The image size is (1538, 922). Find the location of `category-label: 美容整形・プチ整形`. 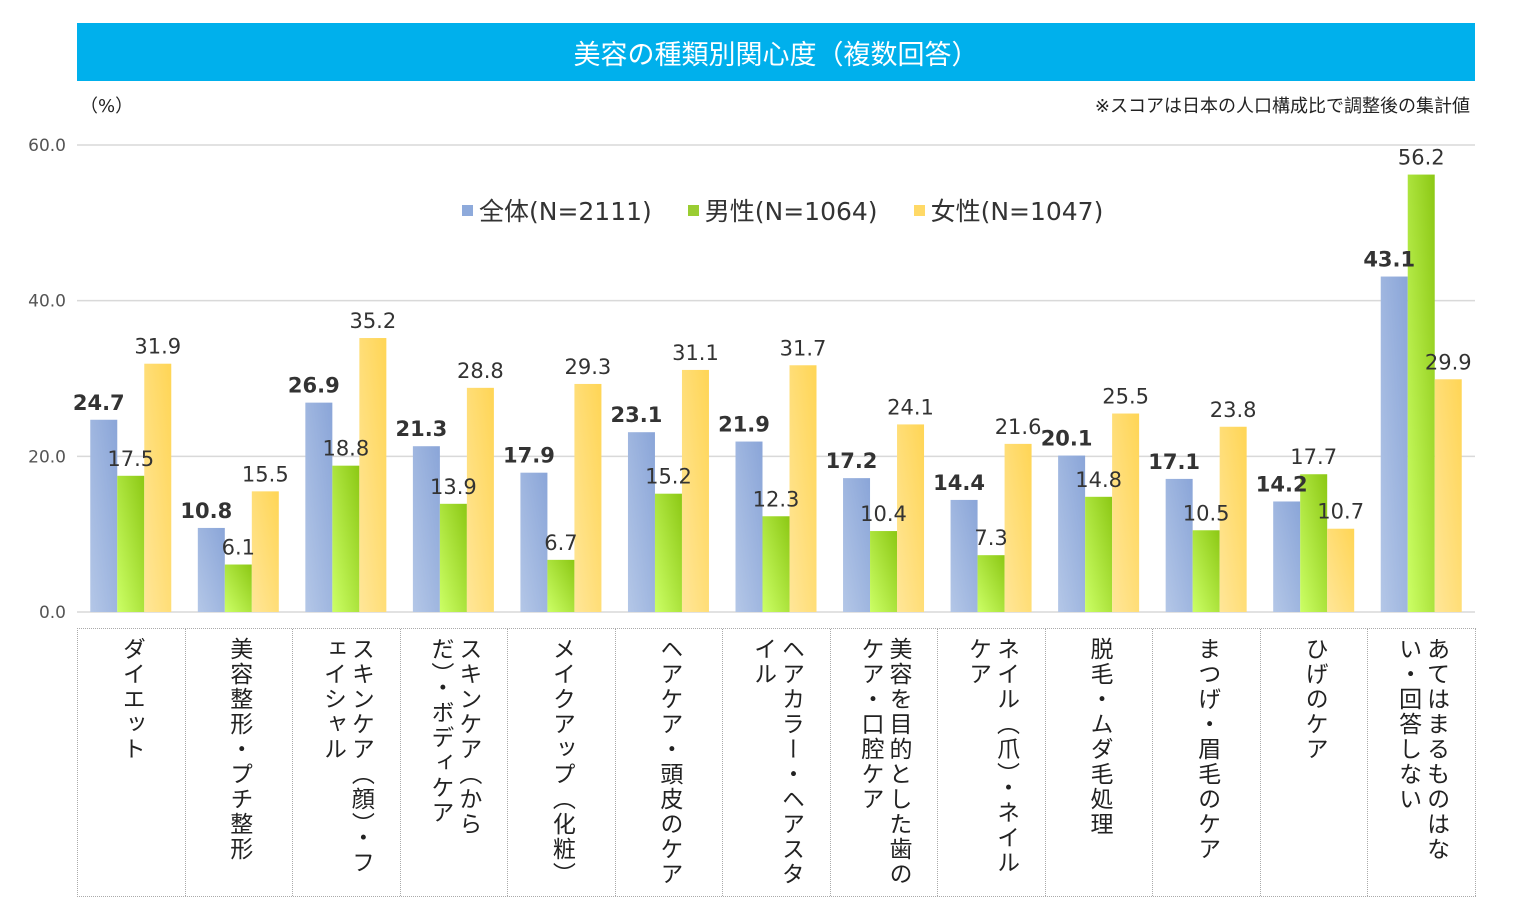

category-label: 美容整形・プチ整形 is located at coordinates (238, 749).